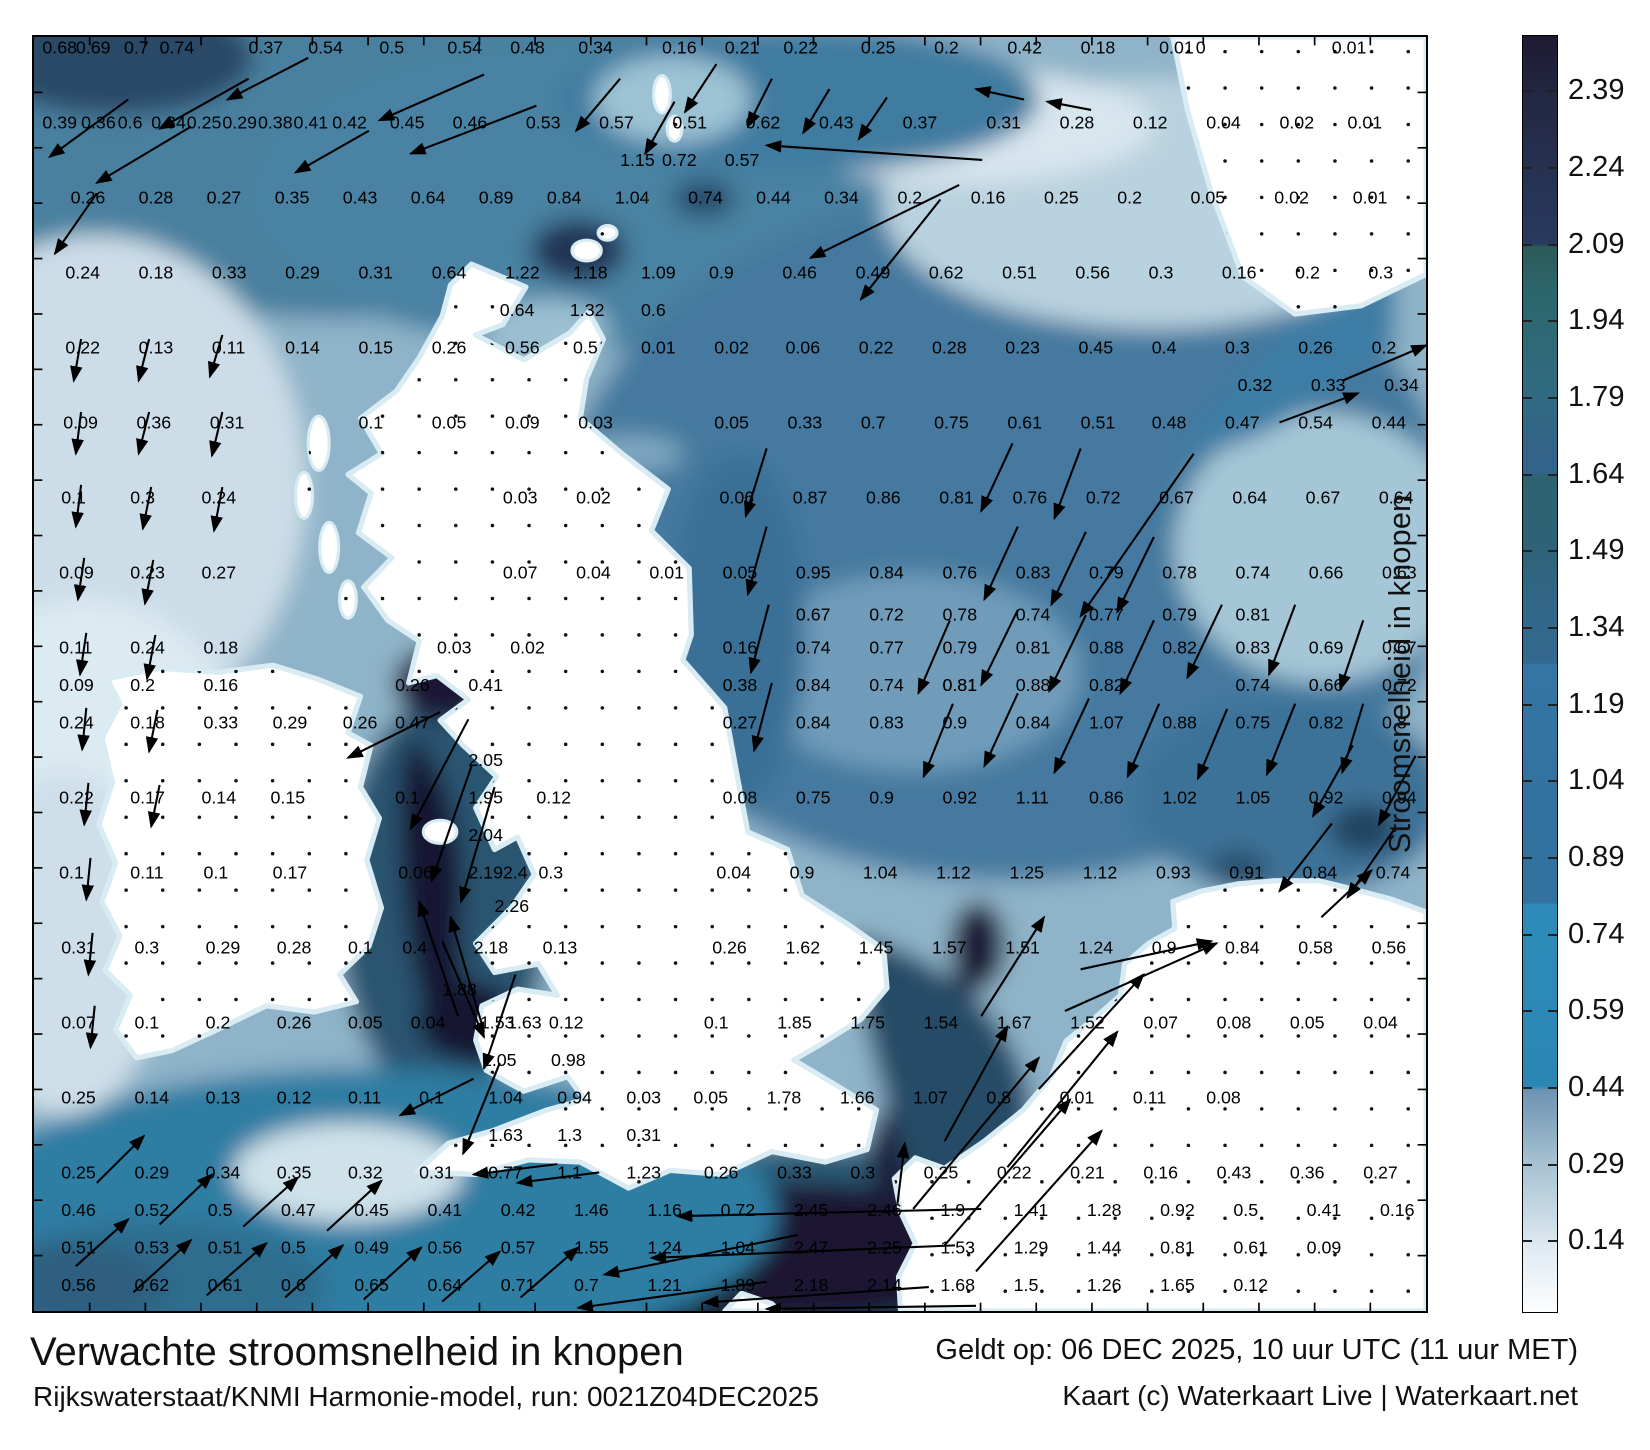 This screenshot has width=1650, height=1450. What do you see at coordinates (664, 1285) in the screenshot?
I see `current-speed-label: 1.21` at bounding box center [664, 1285].